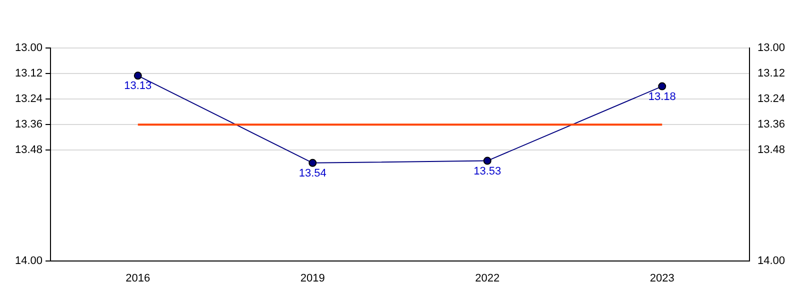  Describe the element at coordinates (28, 150) in the screenshot. I see `y-tick-label: 13.48` at that location.